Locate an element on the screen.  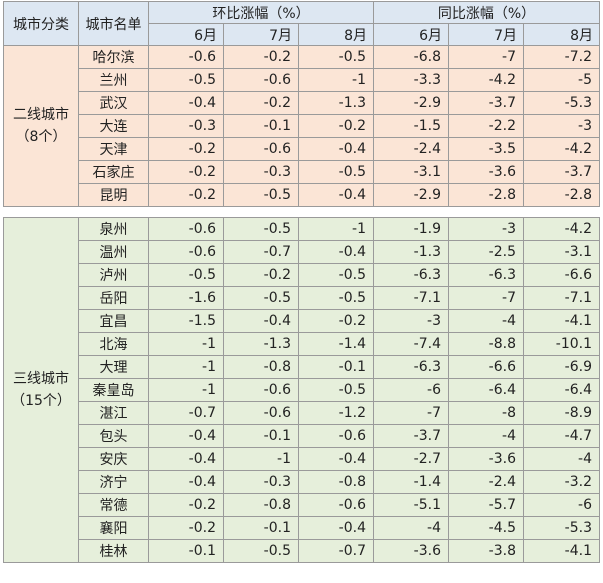
value-mom-8: -0.7 is located at coordinates (336, 551).